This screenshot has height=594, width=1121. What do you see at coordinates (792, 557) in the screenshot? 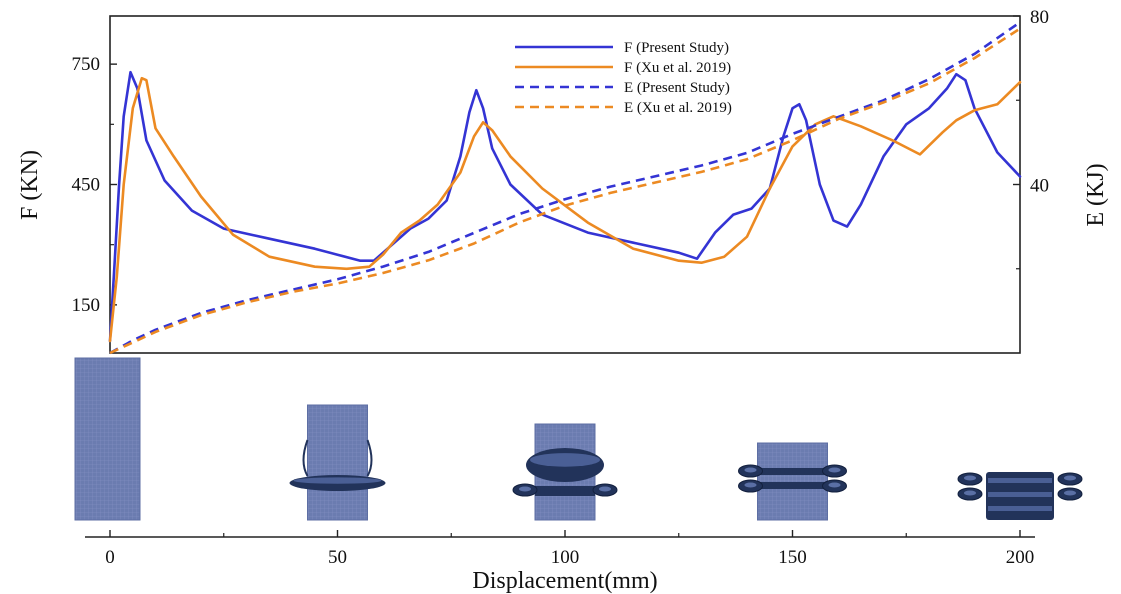
I see `x-tick-label: 150` at bounding box center [792, 557].